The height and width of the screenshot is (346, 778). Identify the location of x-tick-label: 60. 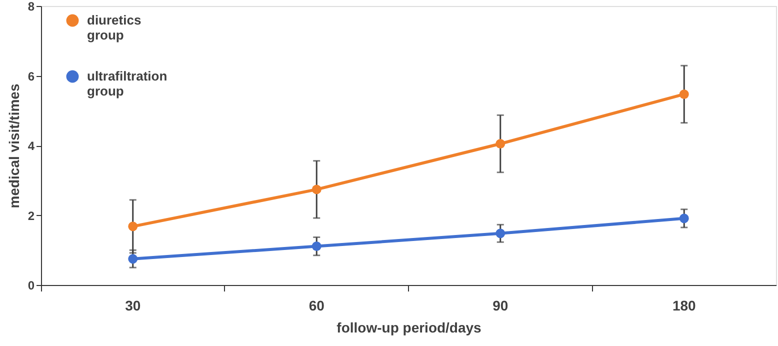
(316, 306).